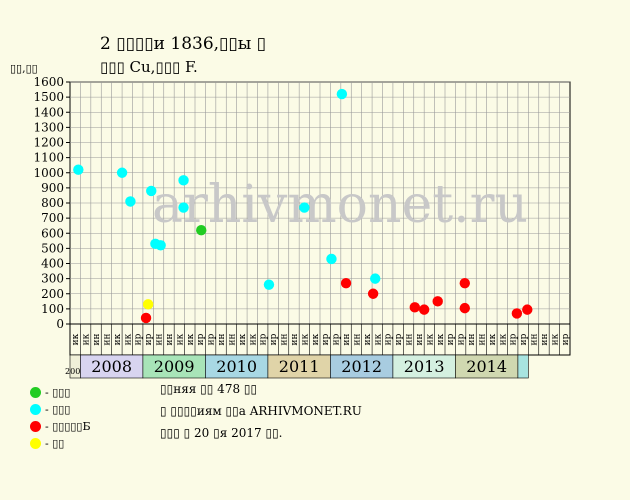  What do you see at coordinates (52, 309) in the screenshot?
I see `y-tick-label: 100` at bounding box center [52, 309].